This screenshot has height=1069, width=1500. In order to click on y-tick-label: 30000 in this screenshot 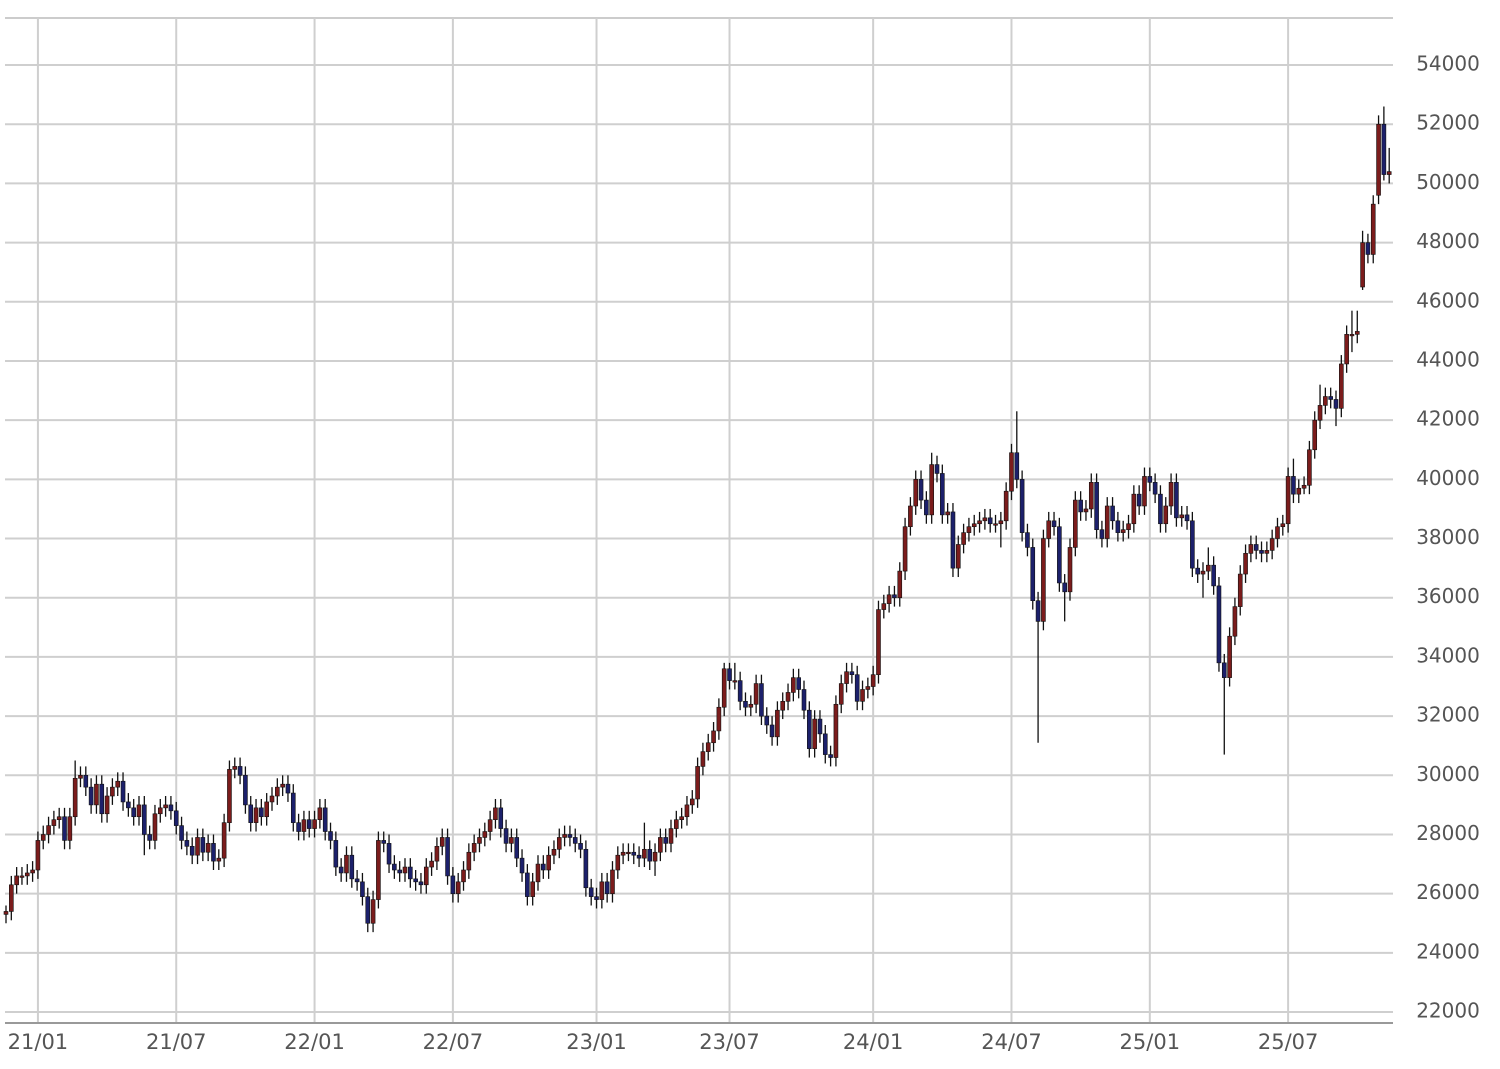, I will do `click(1448, 774)`.